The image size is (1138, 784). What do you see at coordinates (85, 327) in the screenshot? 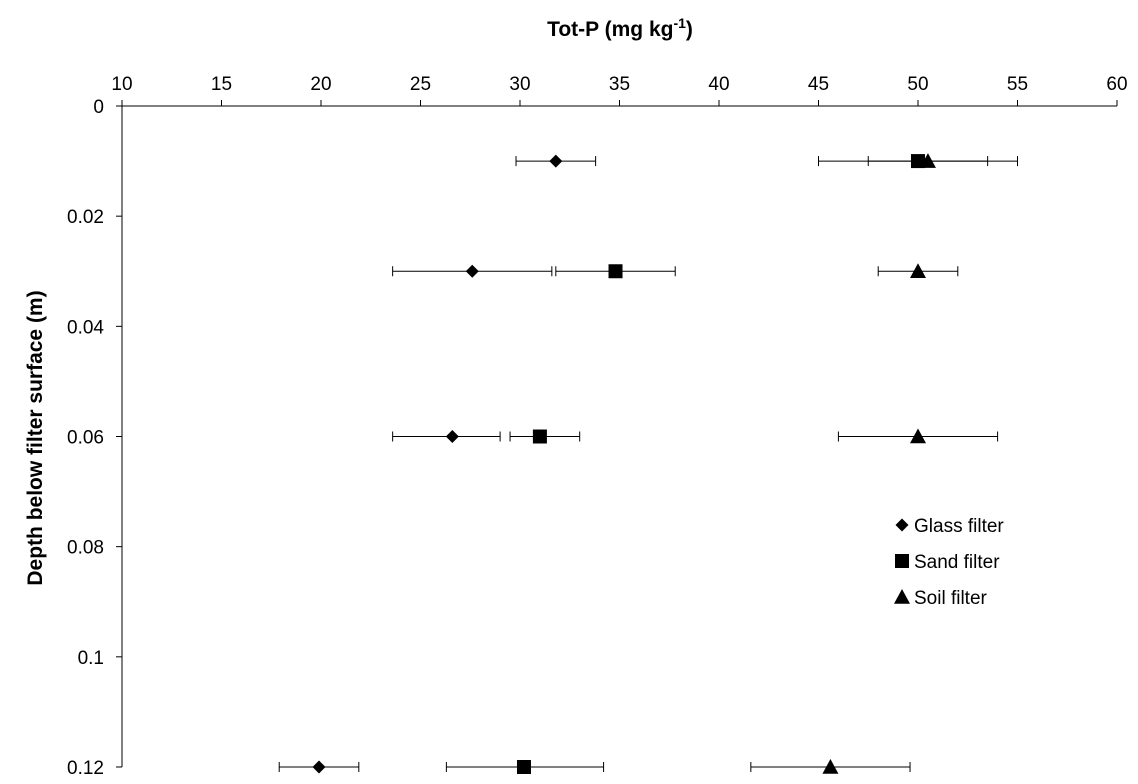
I see `y-tick-label: 0.04` at bounding box center [85, 327].